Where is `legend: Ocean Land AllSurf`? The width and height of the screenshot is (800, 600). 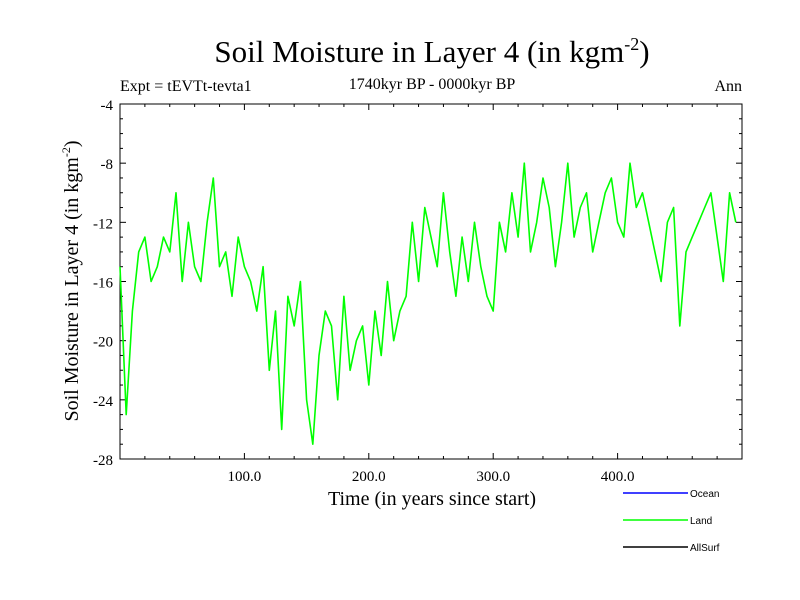 legend: Ocean Land AllSurf is located at coordinates (671, 521).